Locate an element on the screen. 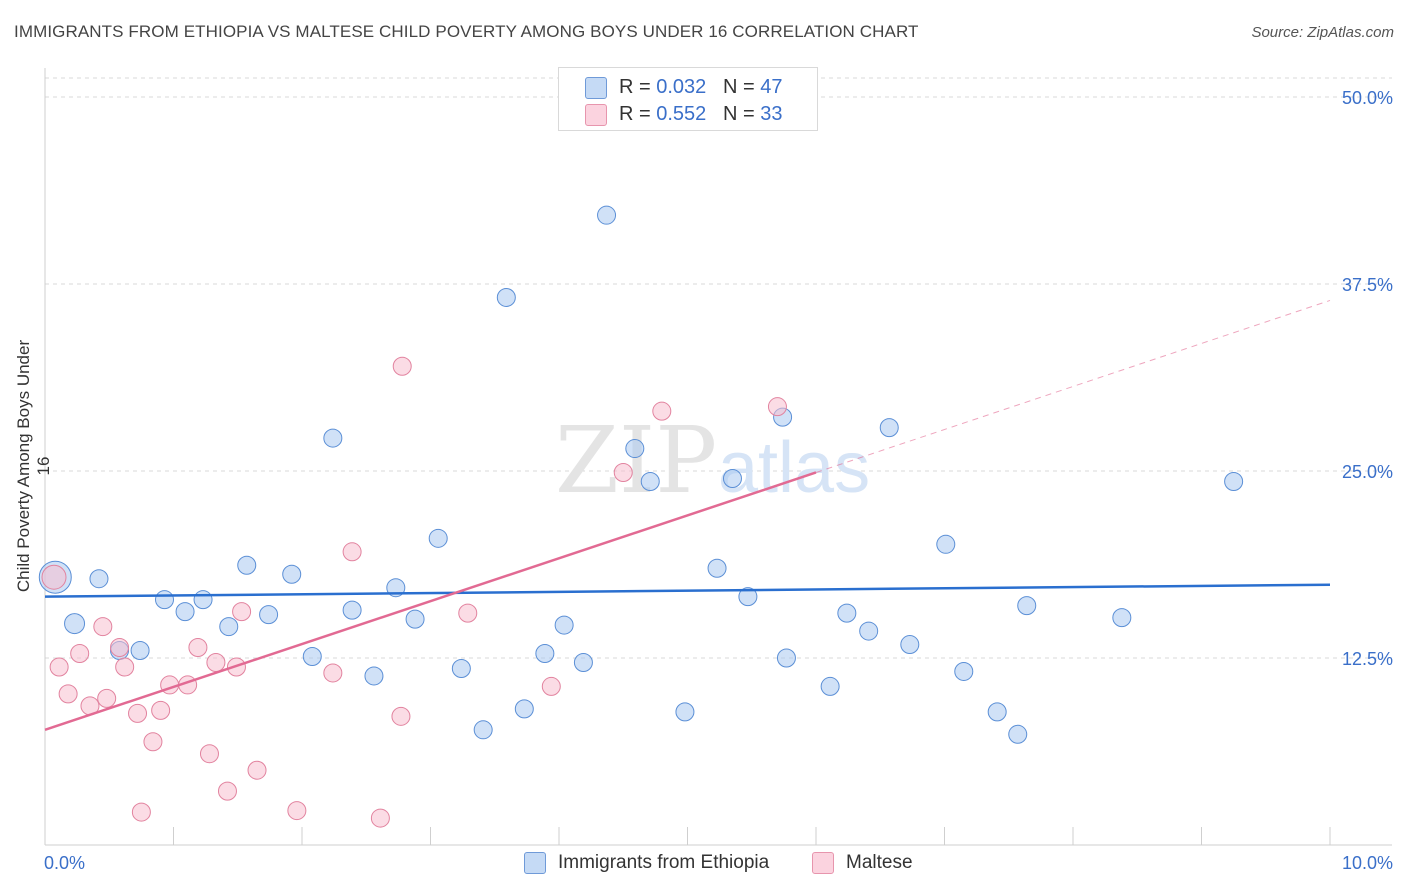 The image size is (1406, 892). legend-row-ethiopia: R = 0.032 N = 47 is located at coordinates (683, 87).